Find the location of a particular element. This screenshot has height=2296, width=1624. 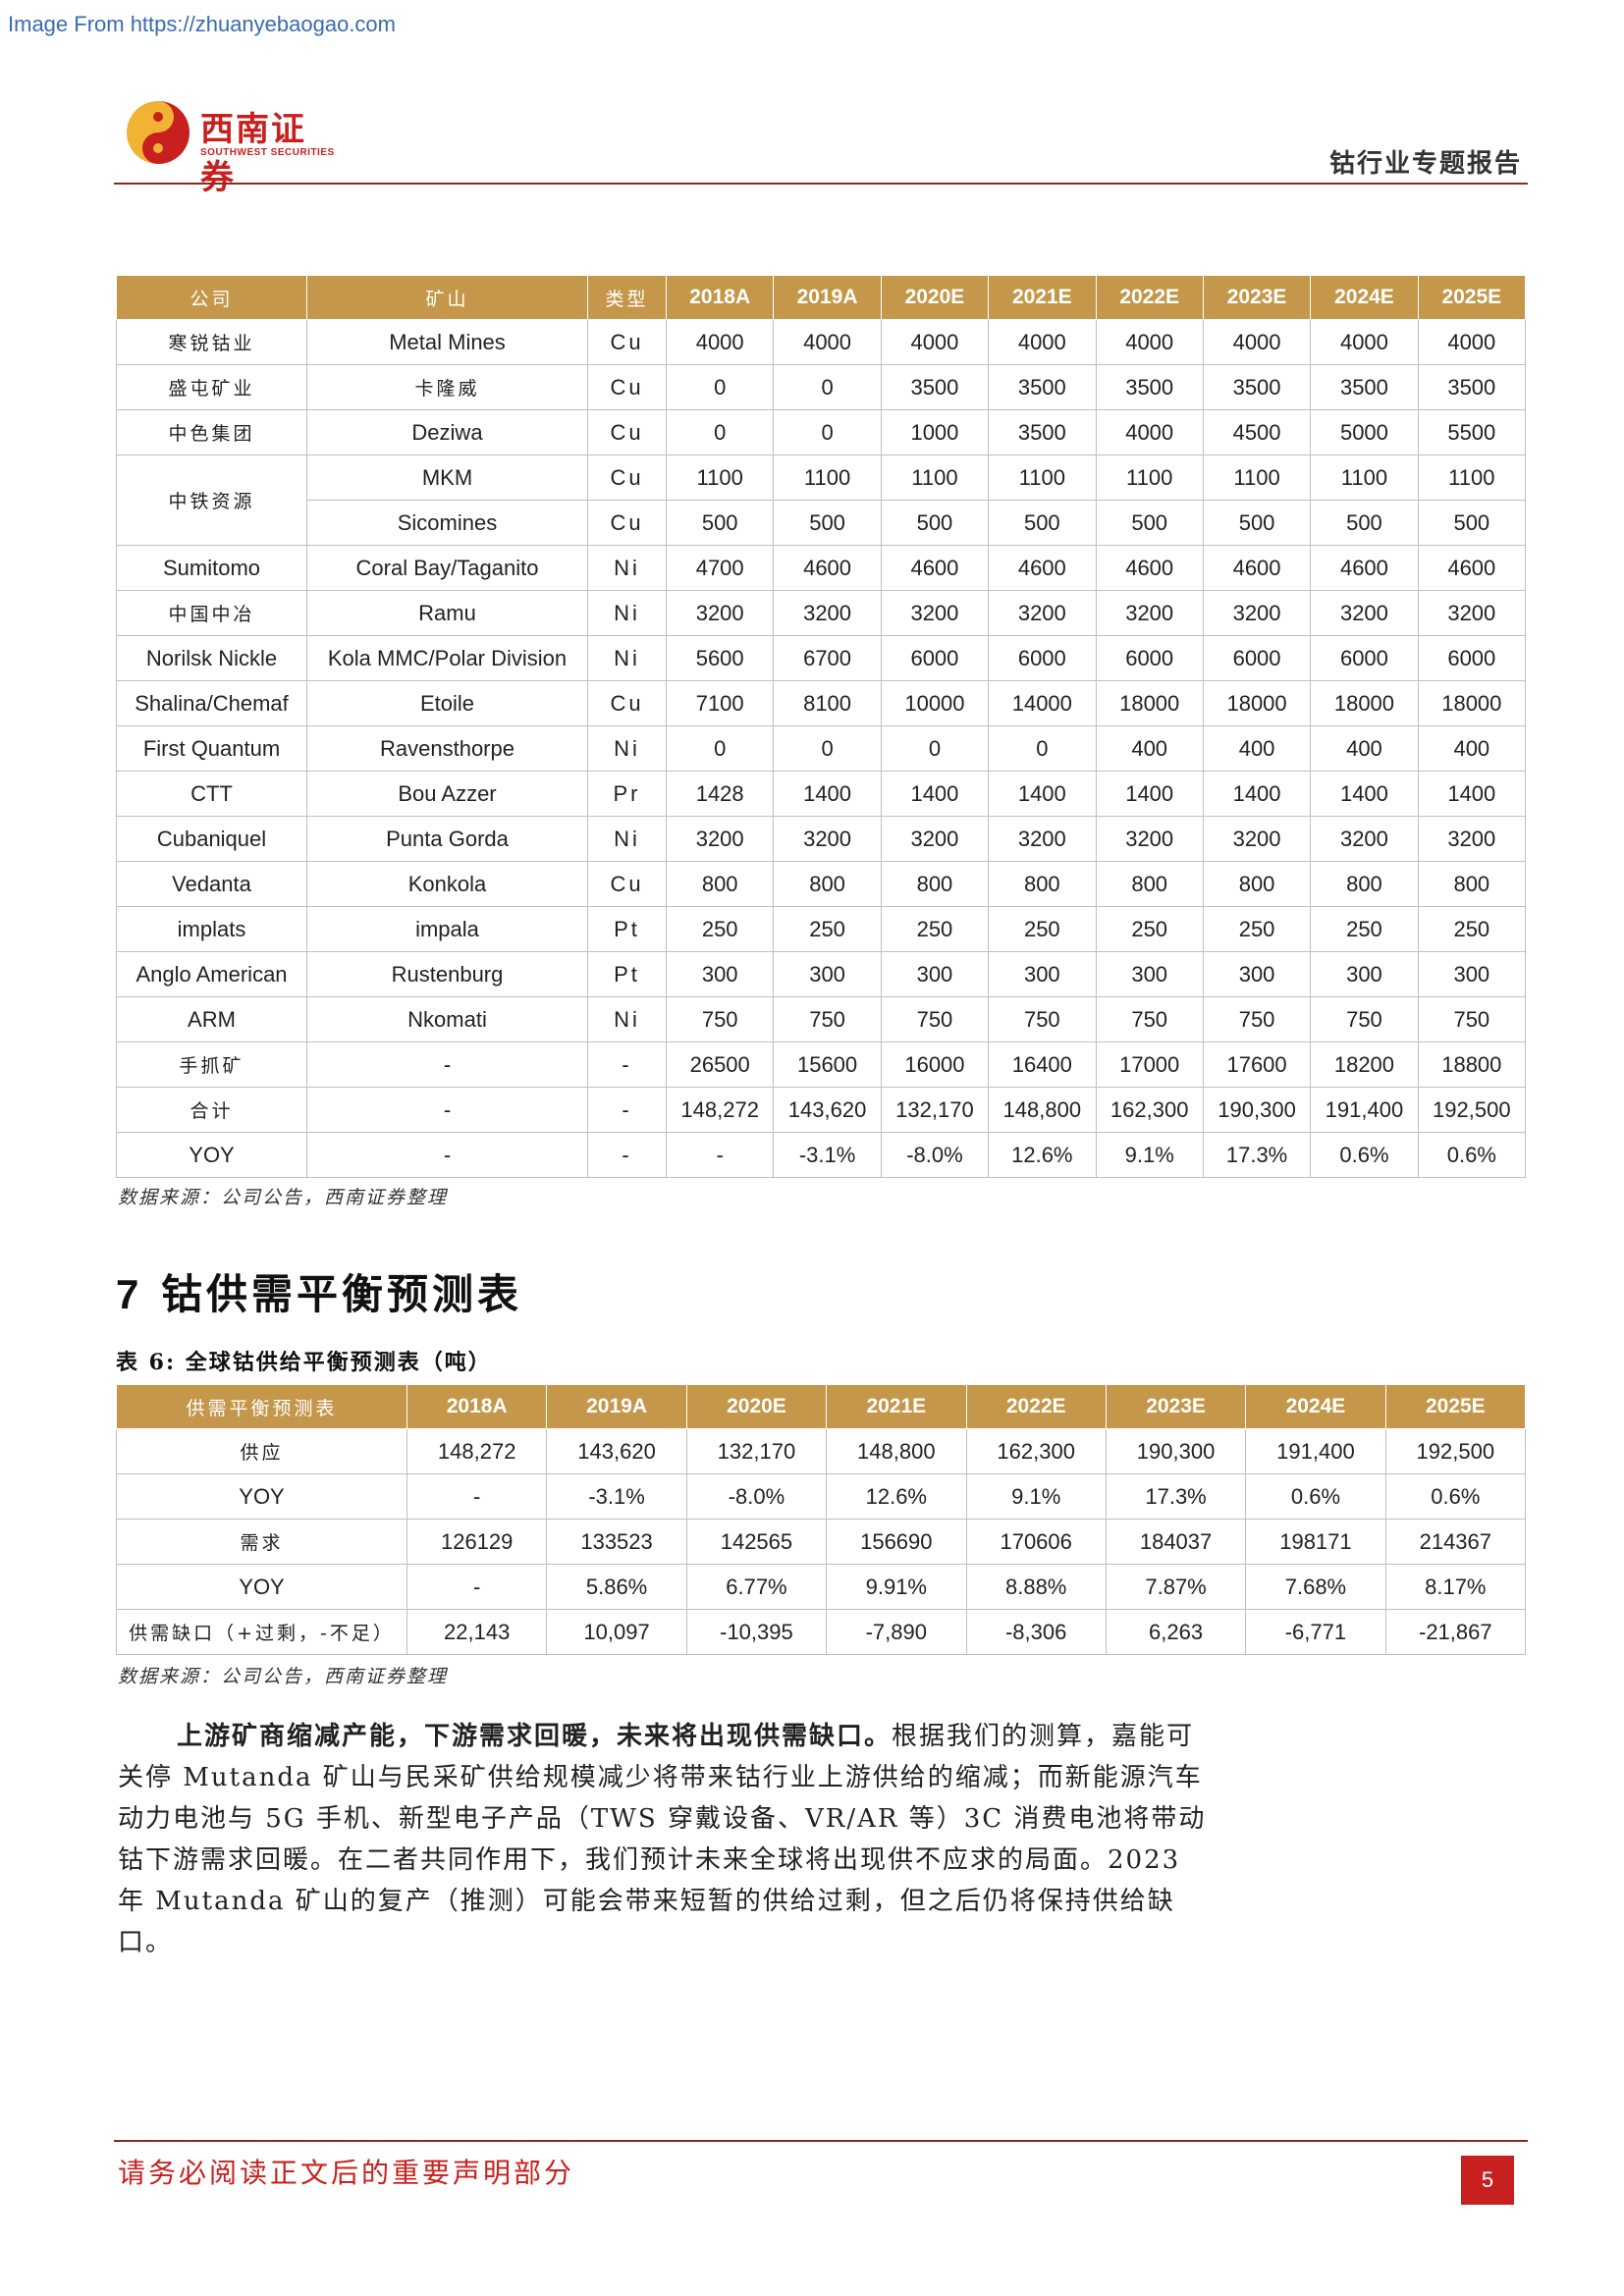

table-row: 中色集团 Deziwa Cu 0 0 1000 3500 4000 4500 5000 5500 is located at coordinates (821, 432).